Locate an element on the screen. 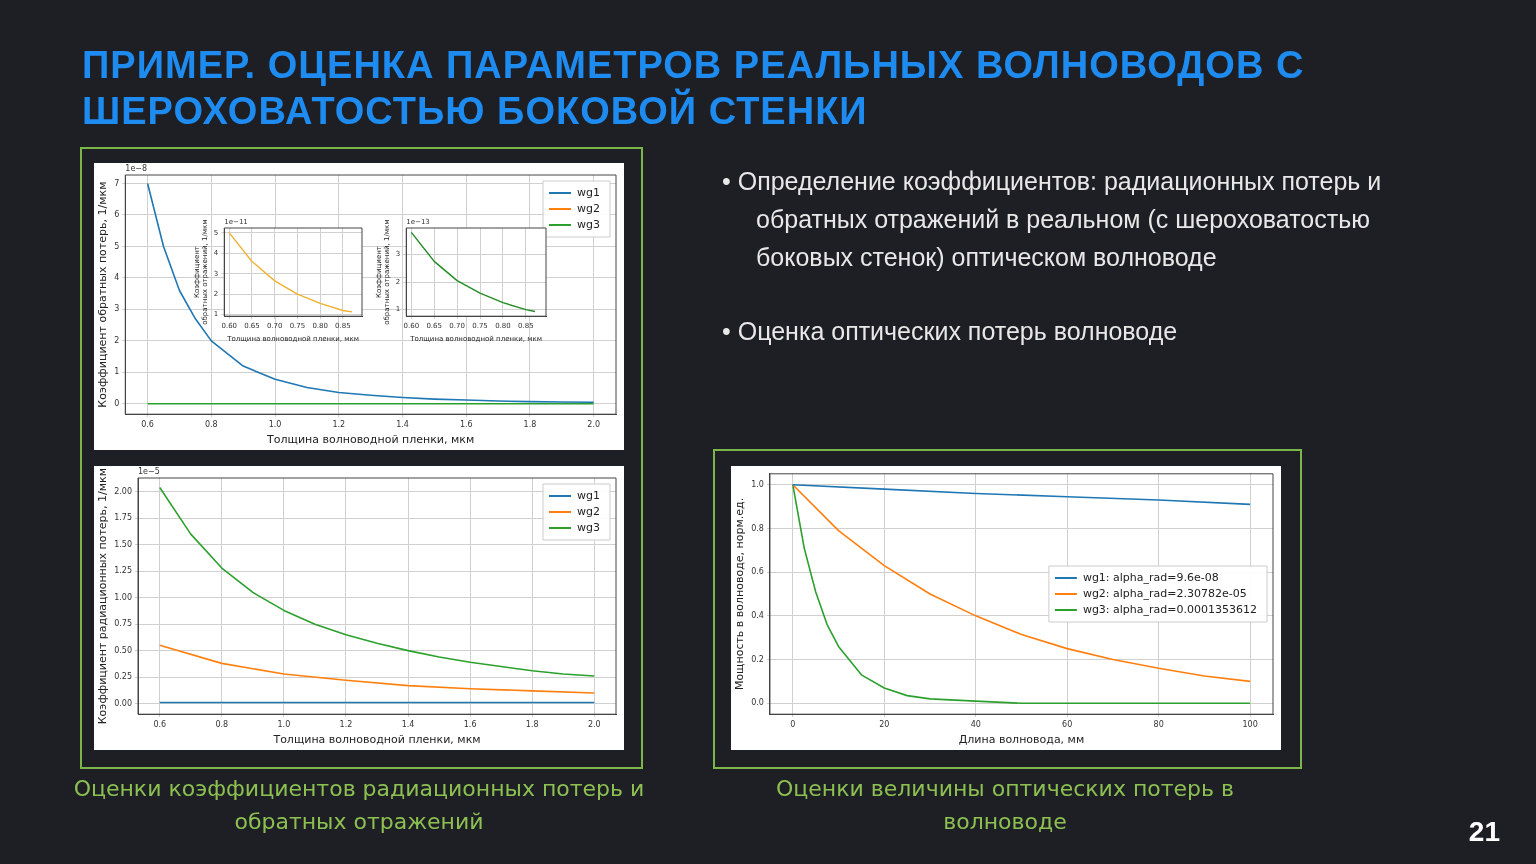  y-tick-label: 0.25 is located at coordinates (123, 677).